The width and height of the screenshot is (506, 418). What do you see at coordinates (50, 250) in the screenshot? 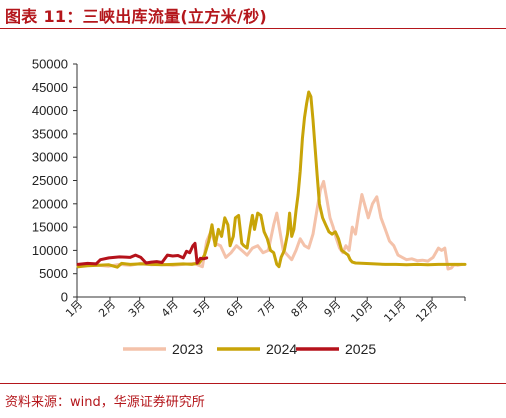
I see `y-tick-label: 10000` at bounding box center [50, 250].